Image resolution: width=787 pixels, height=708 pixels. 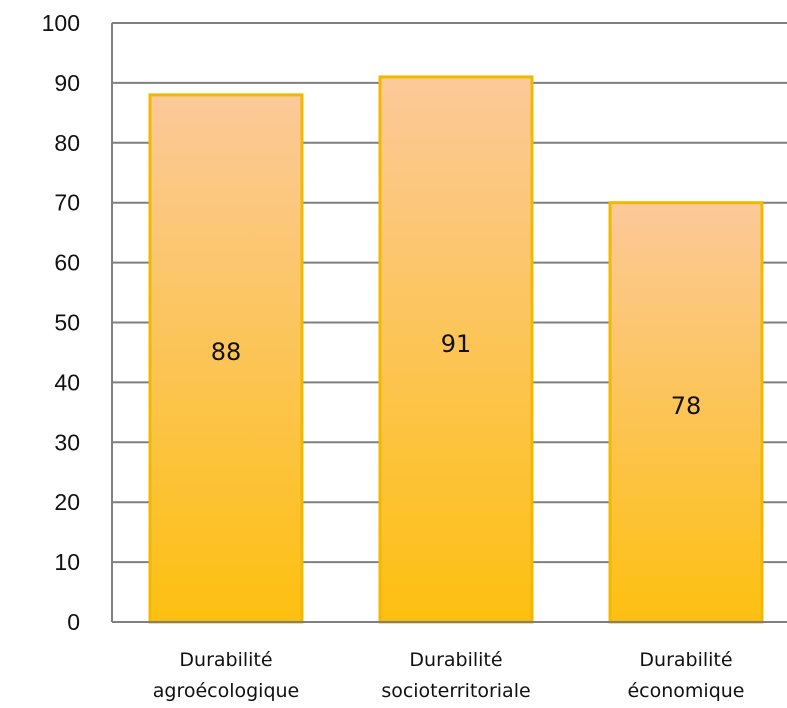 What do you see at coordinates (67, 502) in the screenshot?
I see `y-tick-label-20: 20` at bounding box center [67, 502].